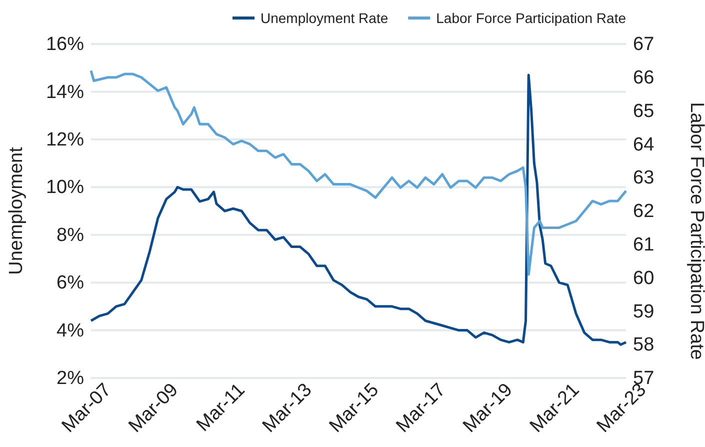 Image resolution: width=705 pixels, height=447 pixels. I want to click on y2-tick-label: 65, so click(643, 111).